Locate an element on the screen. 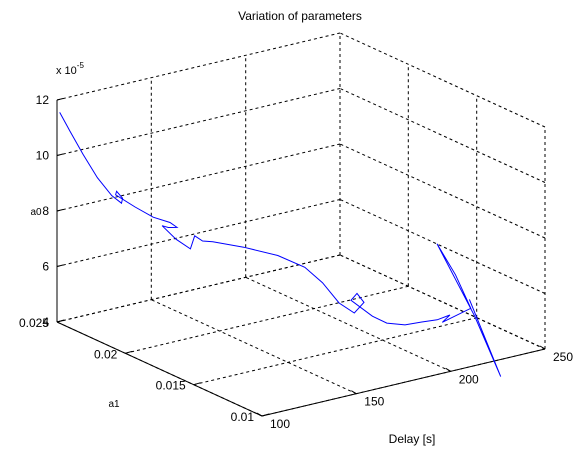  x-tick-label: 200 is located at coordinates (469, 379).